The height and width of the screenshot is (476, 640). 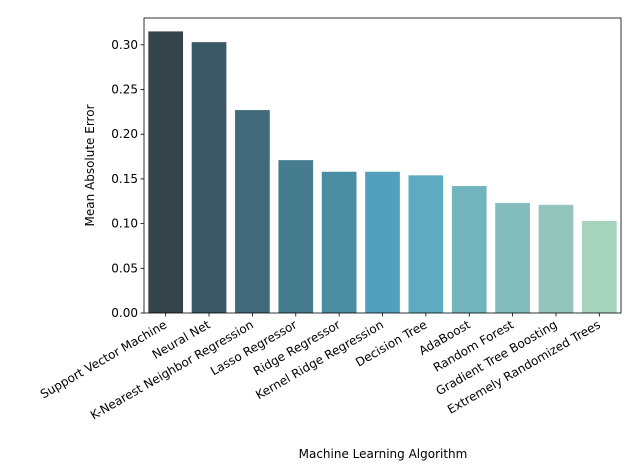 I want to click on y-tick-label-1: 0.05, so click(x=124, y=268).